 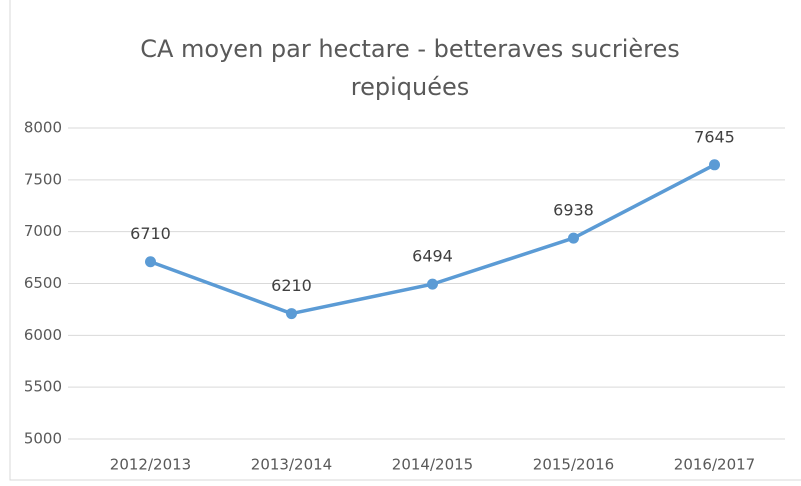 What do you see at coordinates (150, 465) in the screenshot?
I see `x-tick-label: 2012/2013` at bounding box center [150, 465].